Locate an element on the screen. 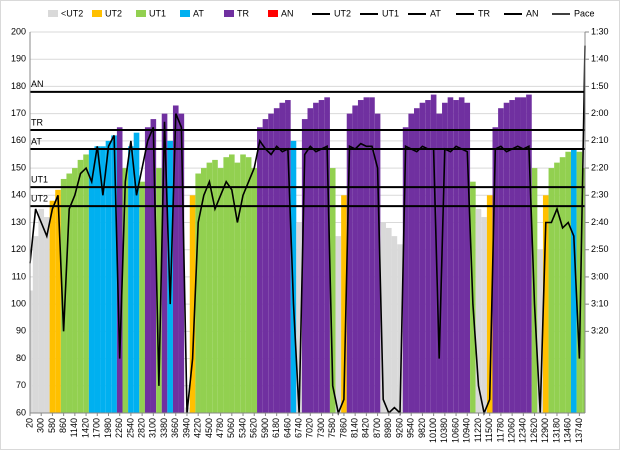  y-tick-label: 60 is located at coordinates (21, 412).